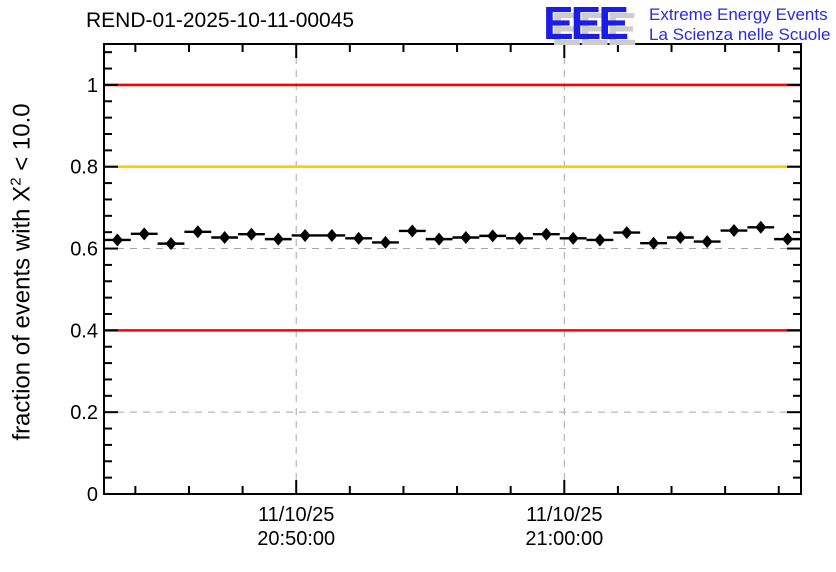 The image size is (836, 572). What do you see at coordinates (564, 539) in the screenshot?
I see `x-tick-label-time: 21:00:00` at bounding box center [564, 539].